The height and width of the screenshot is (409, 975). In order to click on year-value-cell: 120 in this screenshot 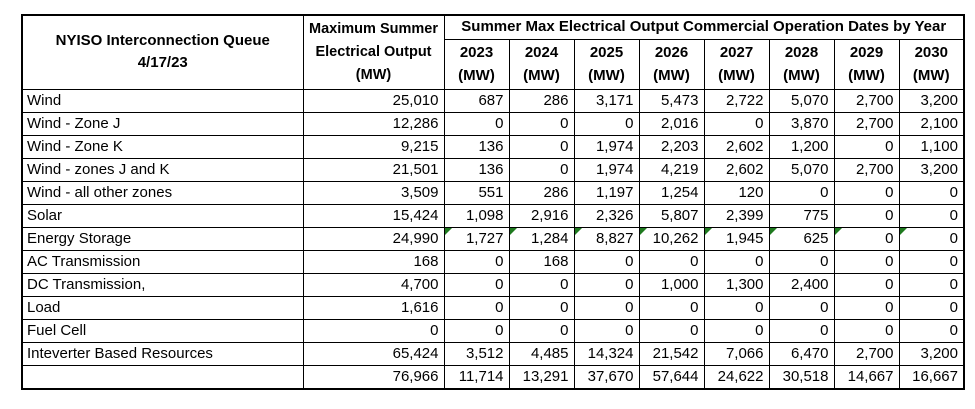, I will do `click(736, 192)`.